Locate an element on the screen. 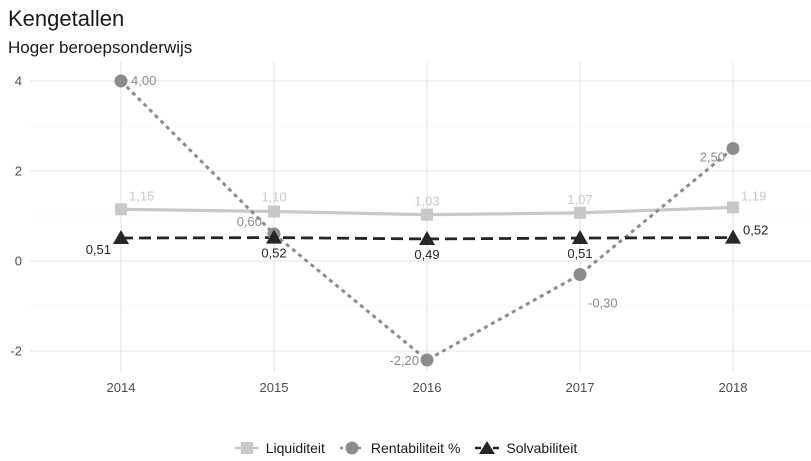 This screenshot has width=811, height=461. legend-key-square is located at coordinates (246, 448).